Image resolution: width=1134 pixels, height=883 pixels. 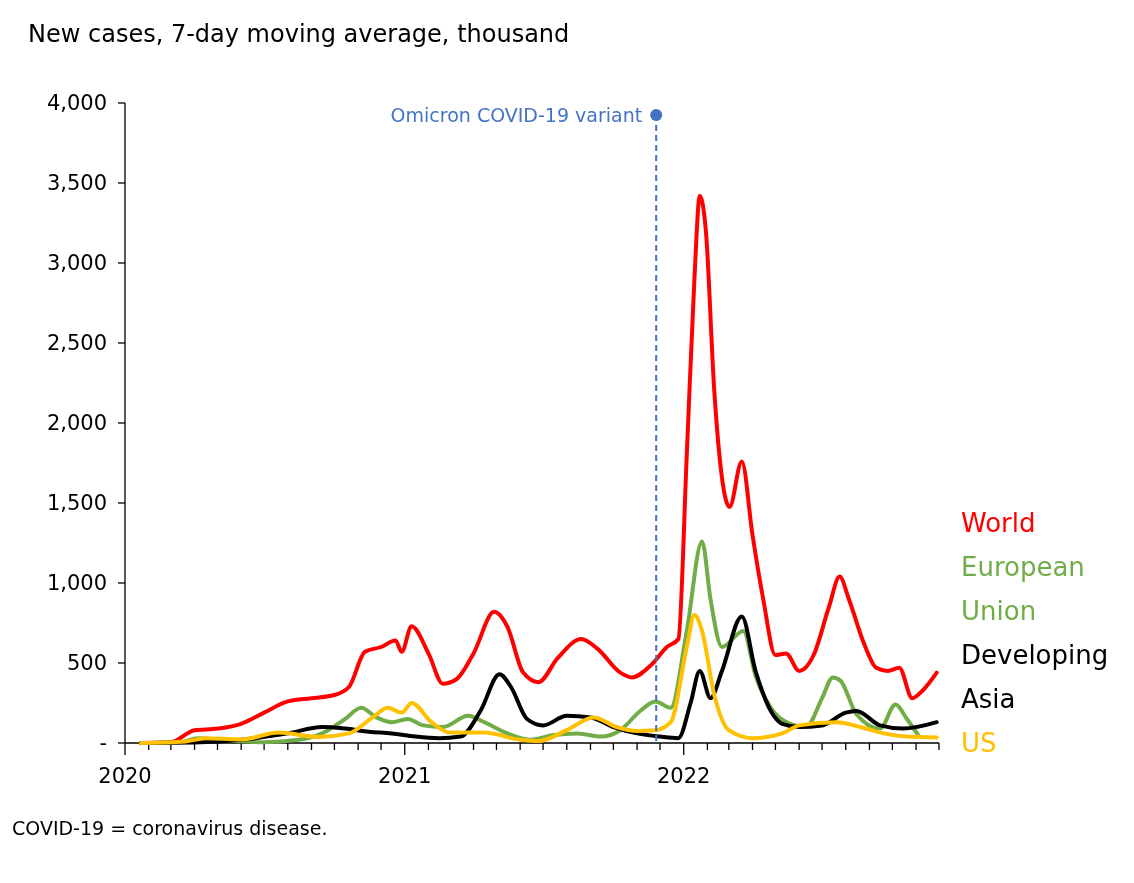 I want to click on chart-title: New cases, 7-day moving average, thousand, so click(x=299, y=34).